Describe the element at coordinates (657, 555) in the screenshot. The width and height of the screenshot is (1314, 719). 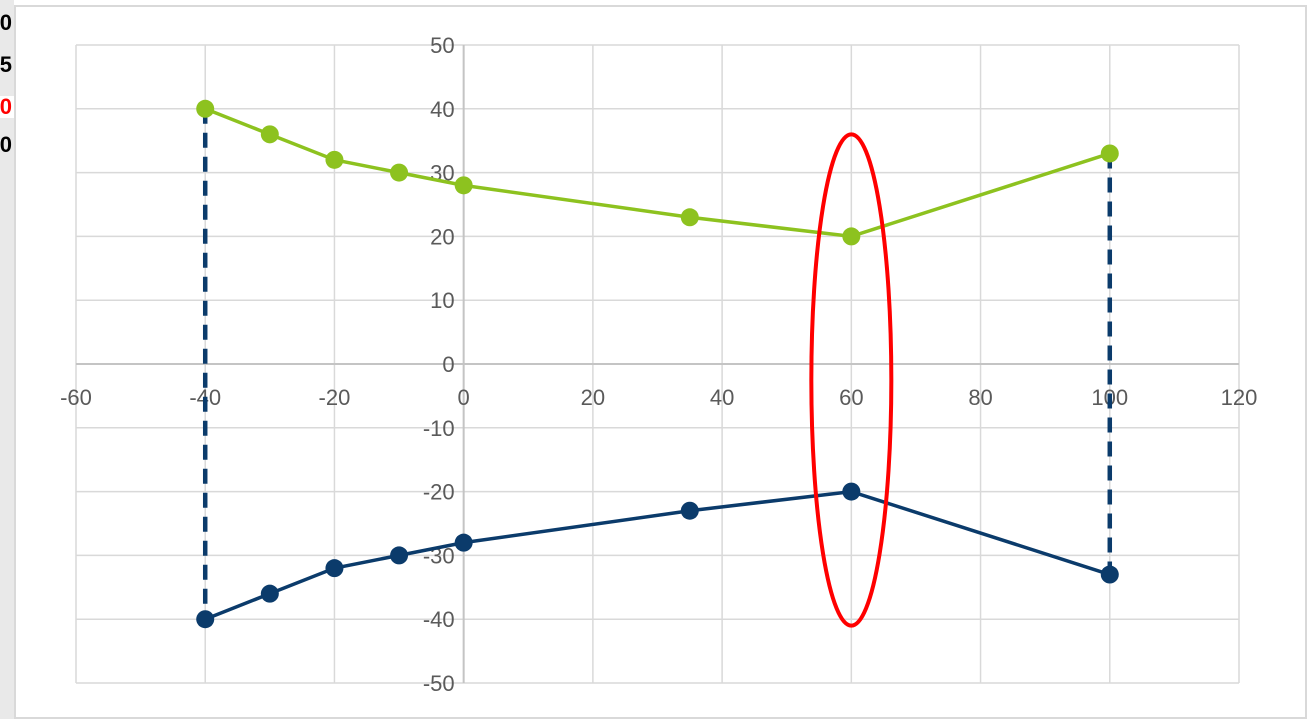
I see `series-1-line` at that location.